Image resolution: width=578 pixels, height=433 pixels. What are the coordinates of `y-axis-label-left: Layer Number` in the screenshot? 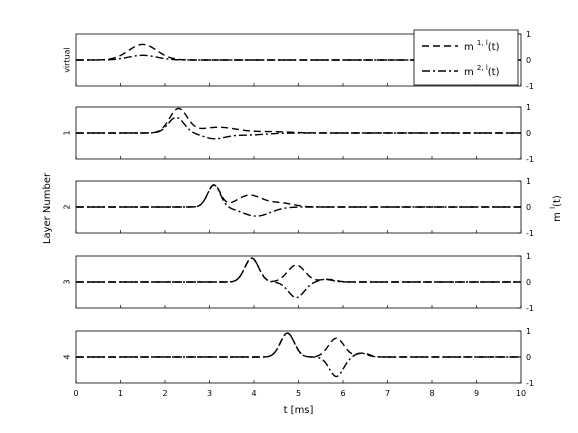 It's located at (47, 208).